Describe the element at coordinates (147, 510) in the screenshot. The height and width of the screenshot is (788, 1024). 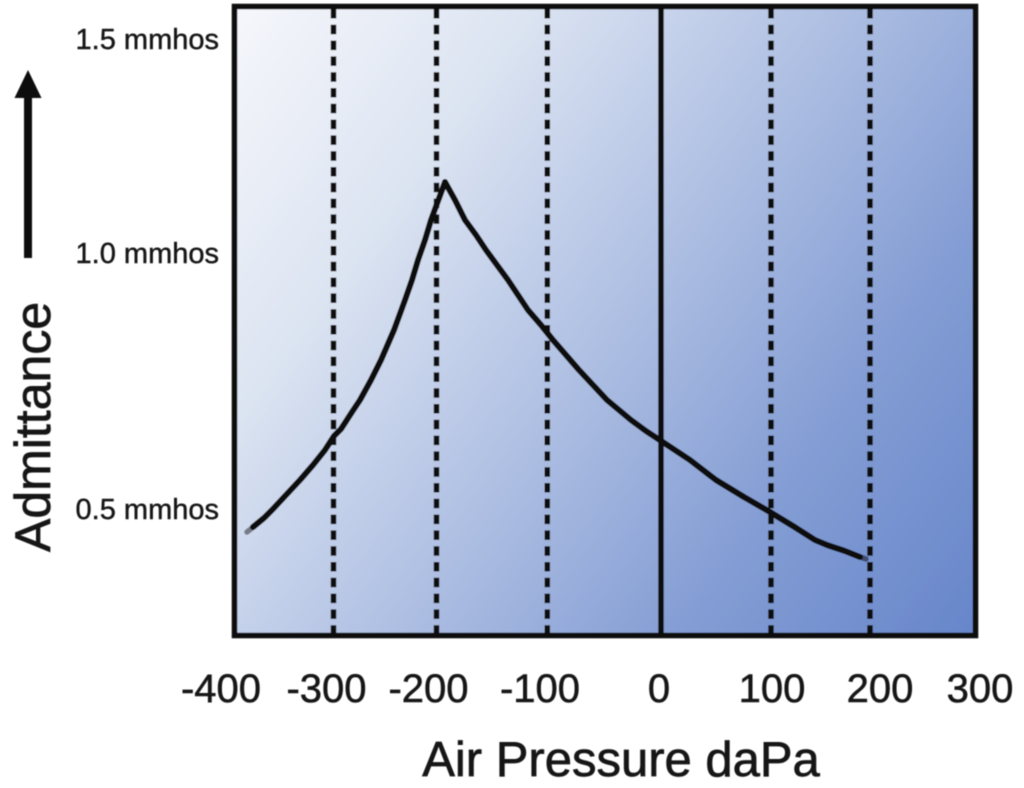
I see `svg-text: 0.5 mmhos` at that location.